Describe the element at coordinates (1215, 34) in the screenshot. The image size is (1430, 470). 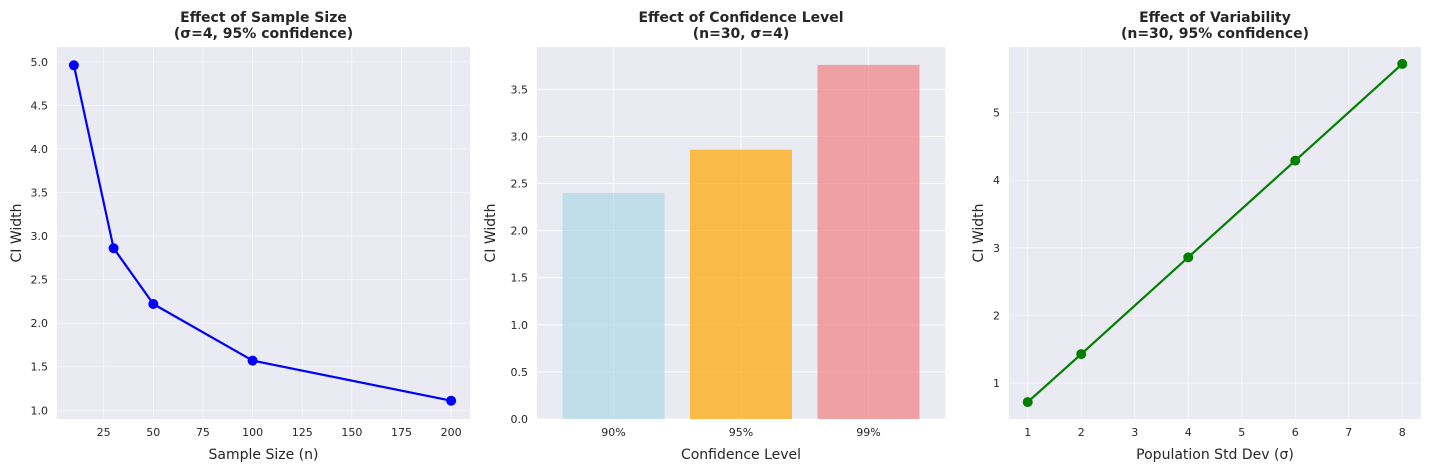
I see `chart-subtitle: (n=30, 95% confidence)` at that location.